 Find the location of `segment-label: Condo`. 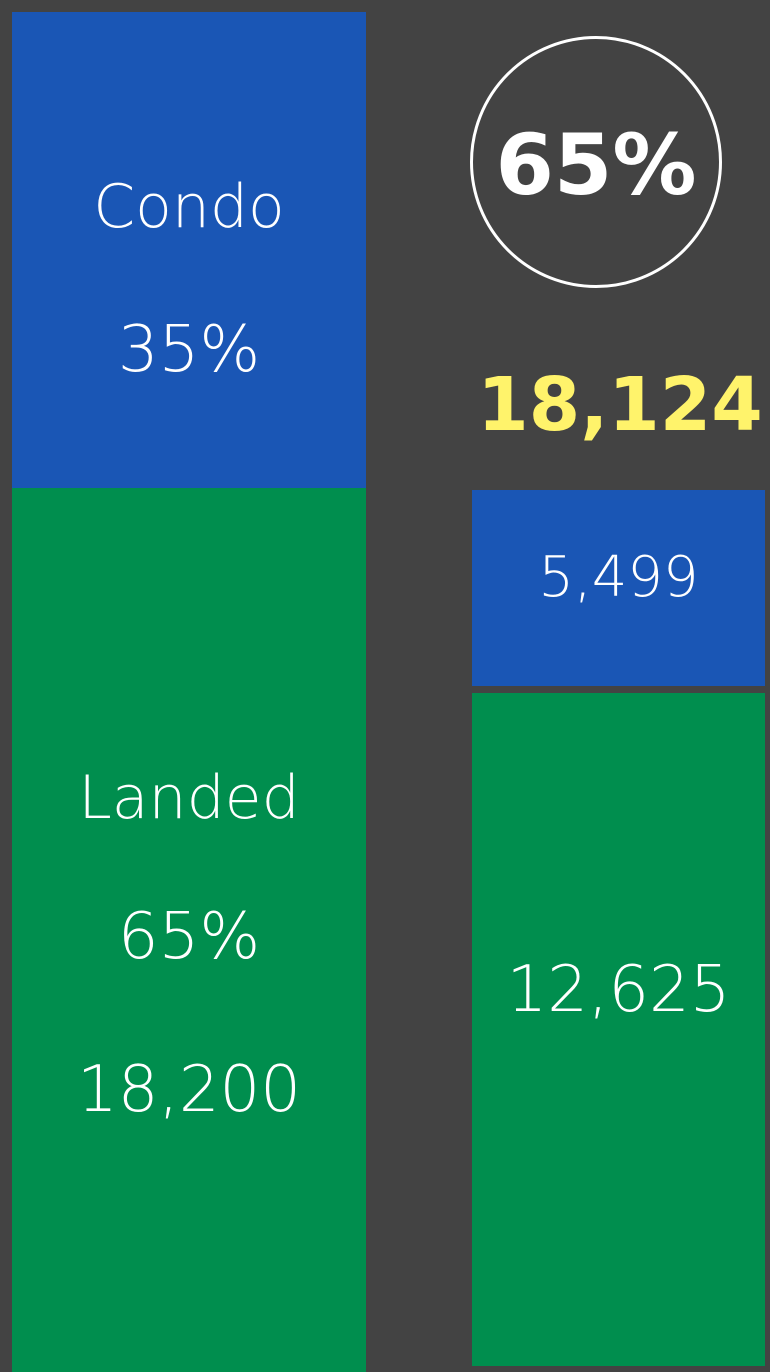

segment-label: Condo is located at coordinates (189, 207).